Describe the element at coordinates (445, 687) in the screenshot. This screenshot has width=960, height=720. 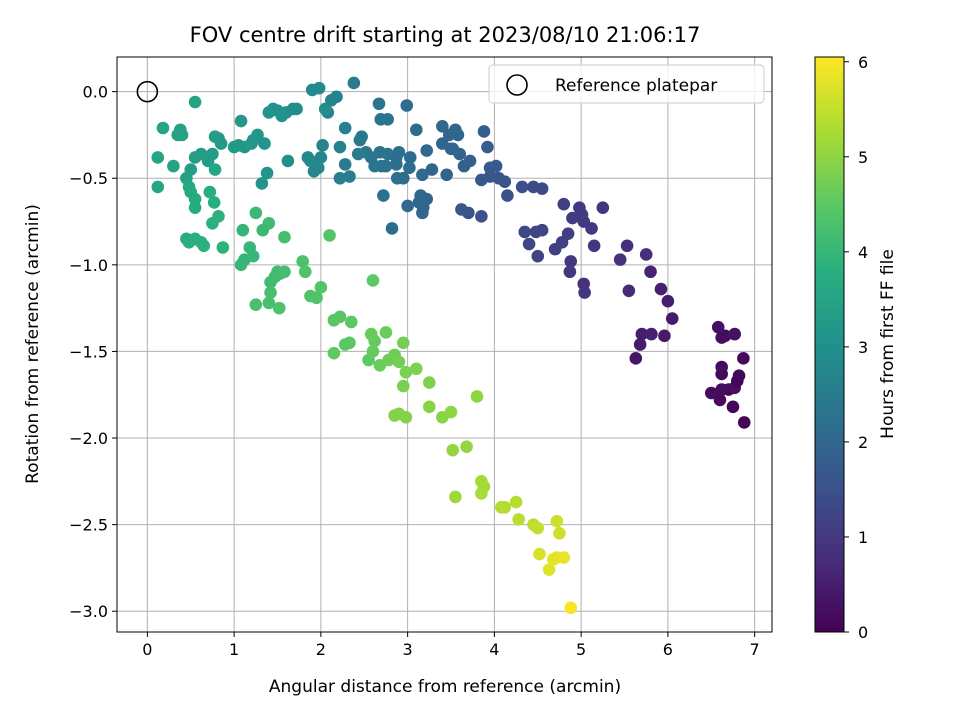
I see `x-axis-label: Angular distance from reference (arcmin)` at that location.